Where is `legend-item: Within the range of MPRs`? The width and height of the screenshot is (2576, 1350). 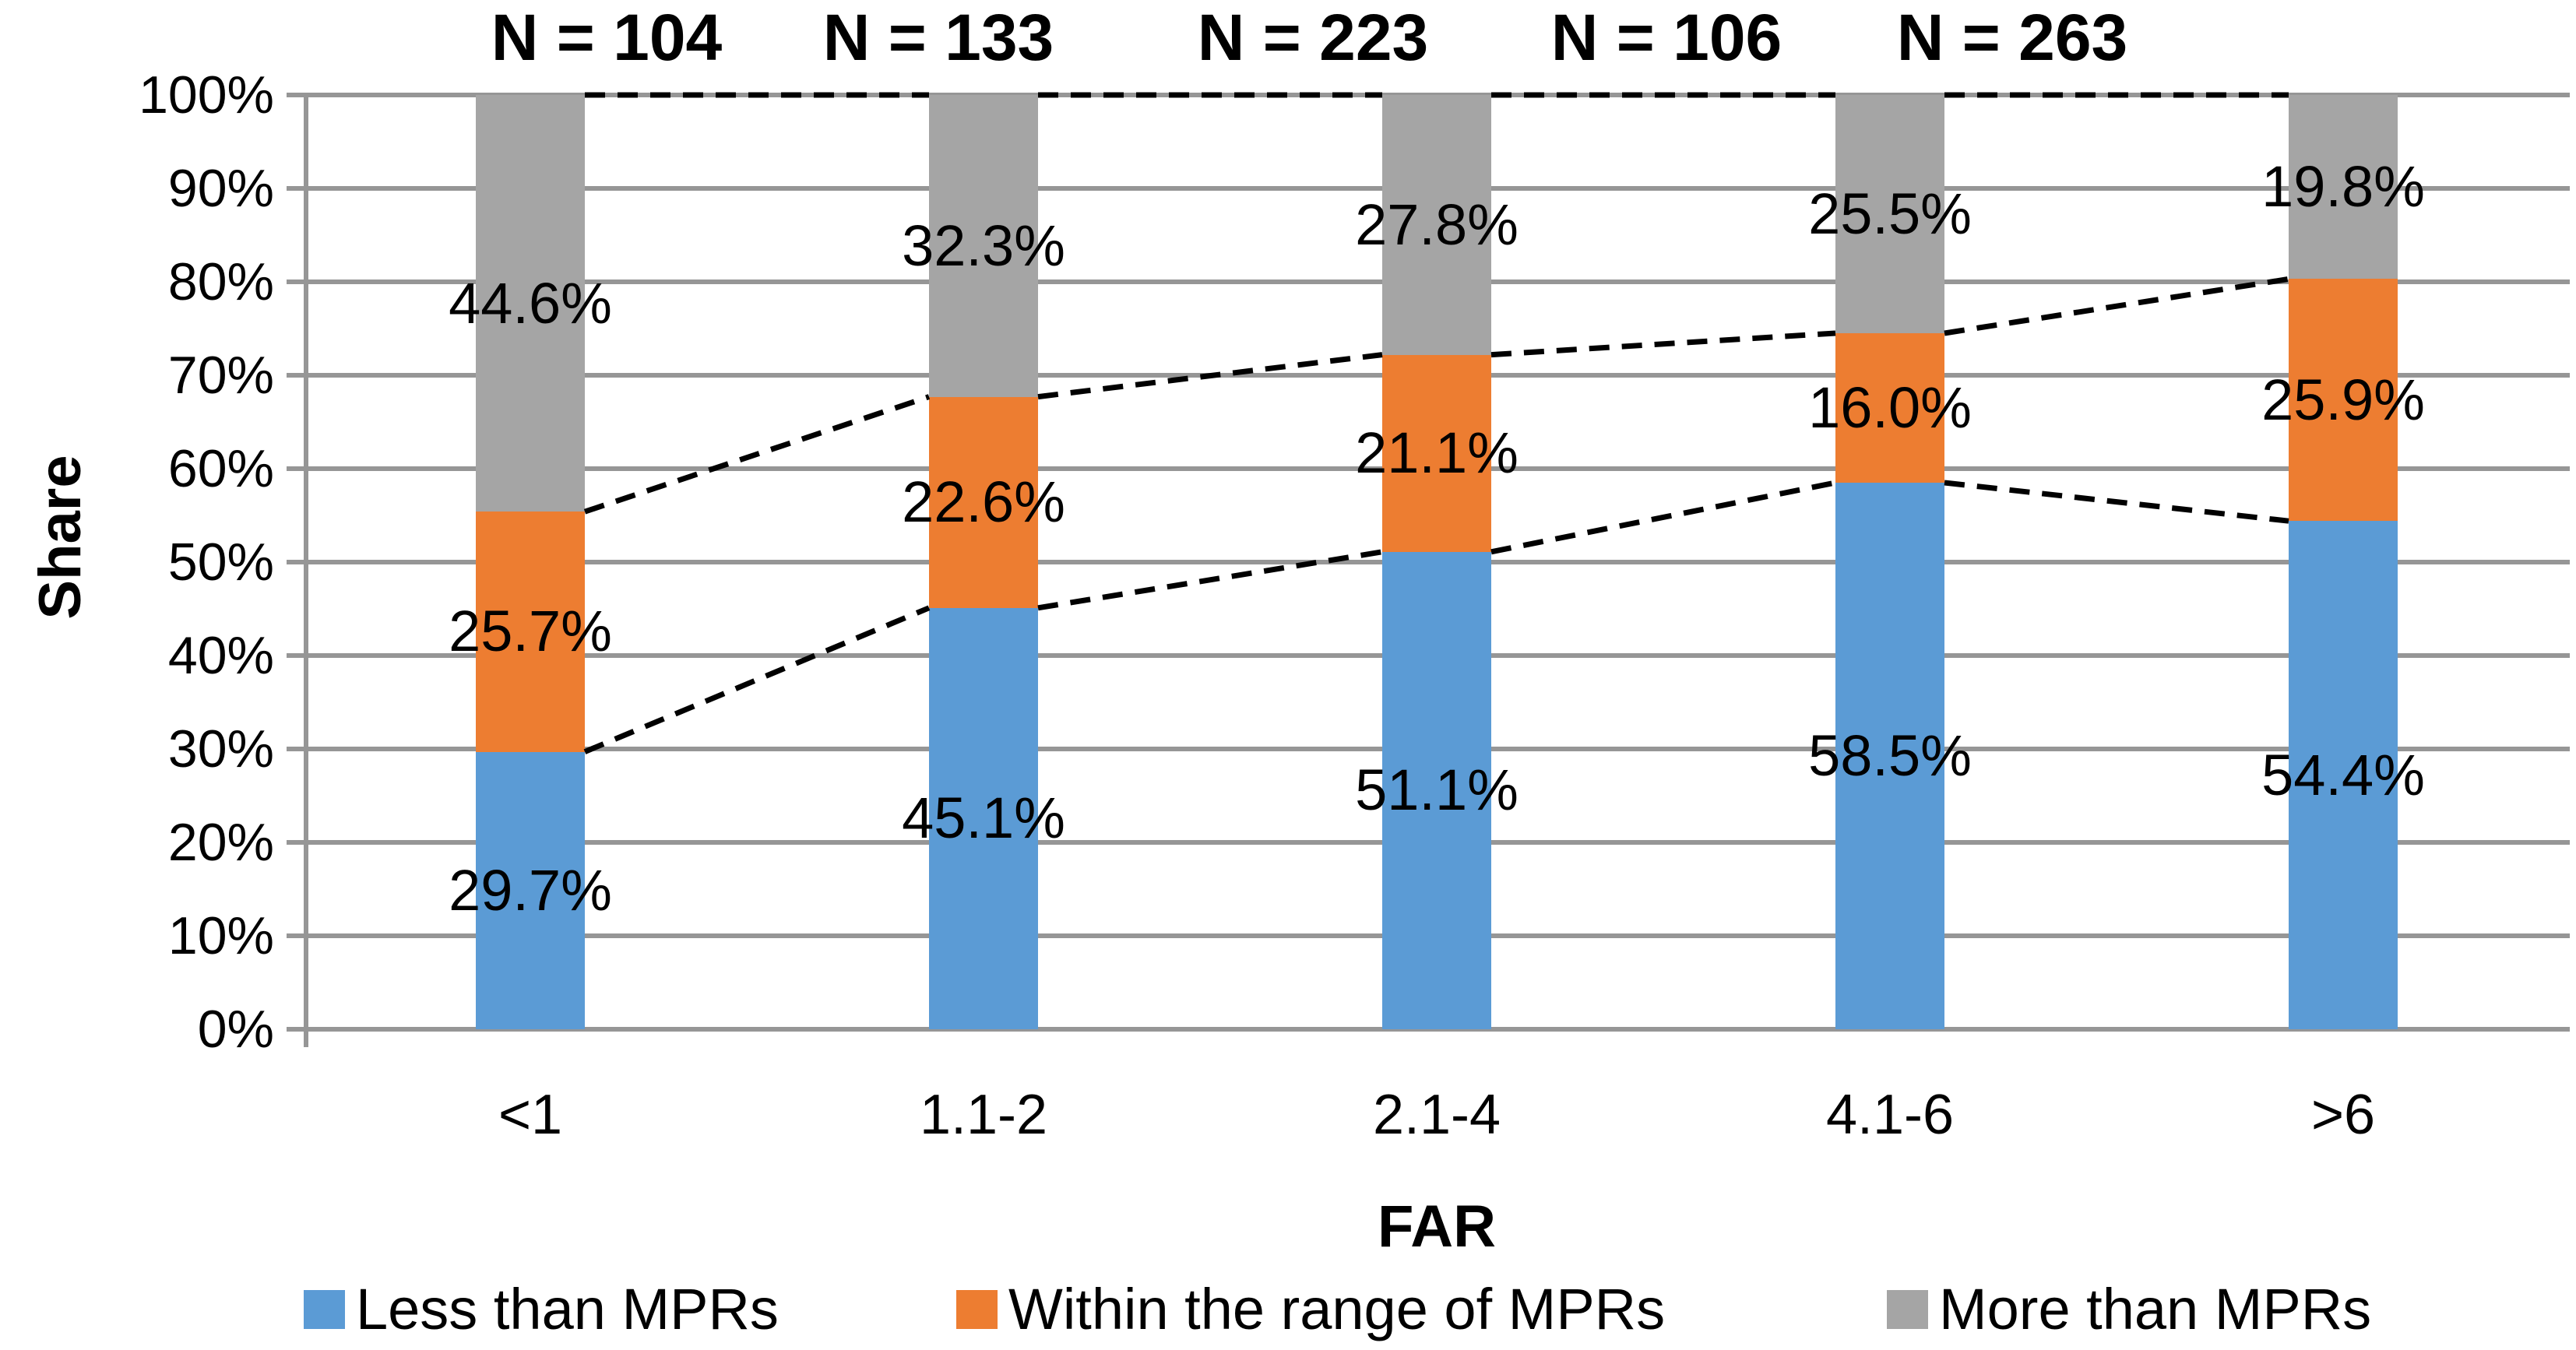
legend-item: Within the range of MPRs is located at coordinates (1310, 1309).